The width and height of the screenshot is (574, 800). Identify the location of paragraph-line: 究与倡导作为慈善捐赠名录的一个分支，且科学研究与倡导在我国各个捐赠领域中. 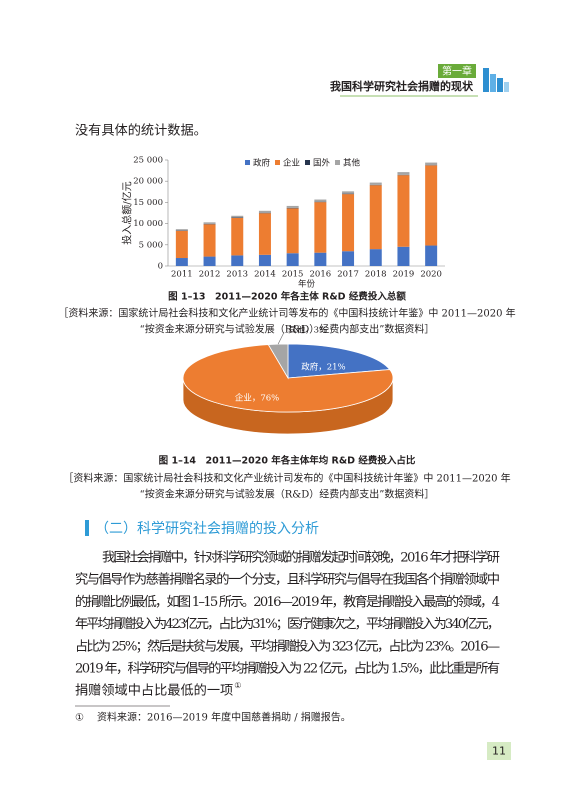
(287, 580).